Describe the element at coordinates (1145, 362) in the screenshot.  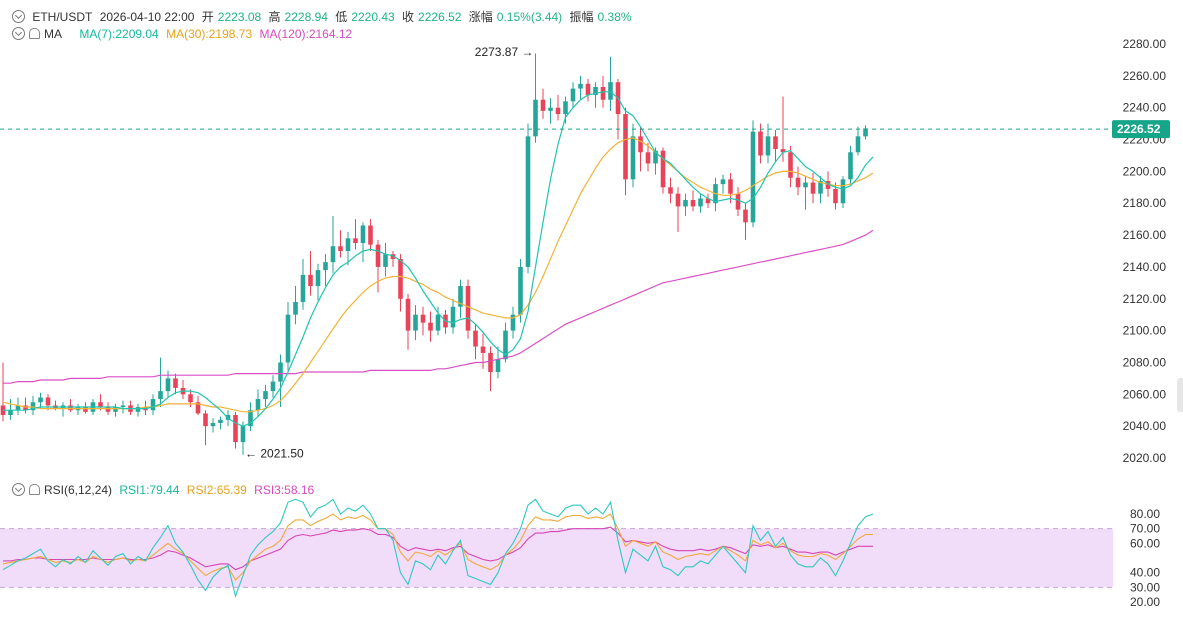
I see `price-tick-label: 2080.00` at that location.